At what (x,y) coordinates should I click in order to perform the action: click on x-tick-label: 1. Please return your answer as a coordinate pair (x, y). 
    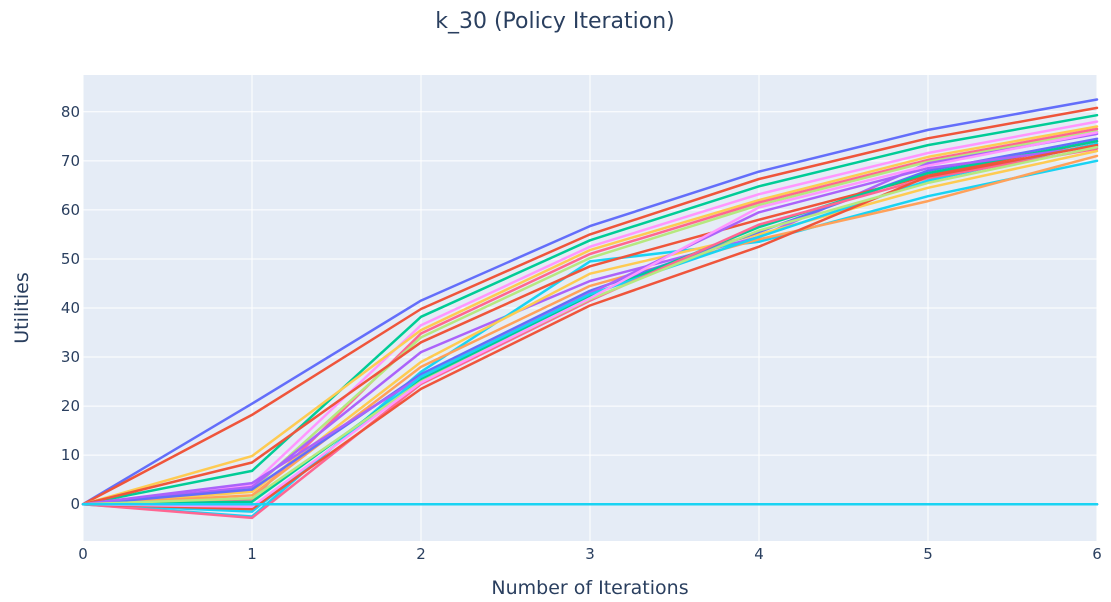
    Looking at the image, I should click on (252, 554).